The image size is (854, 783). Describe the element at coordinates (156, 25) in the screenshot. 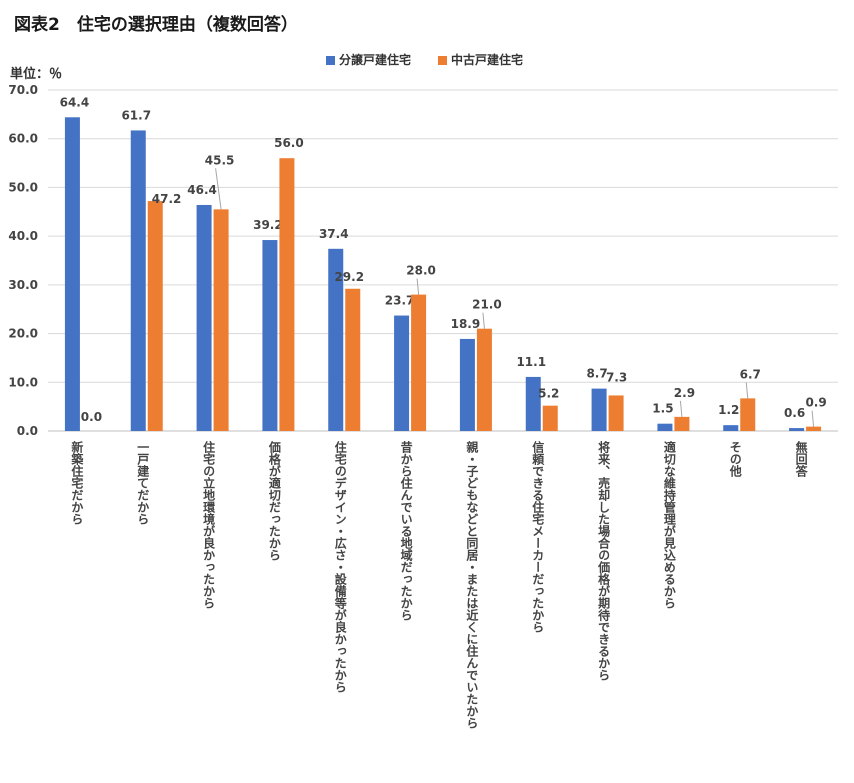

I see `chart-title: 図表2 住宅の選択理由（複数回答）` at that location.